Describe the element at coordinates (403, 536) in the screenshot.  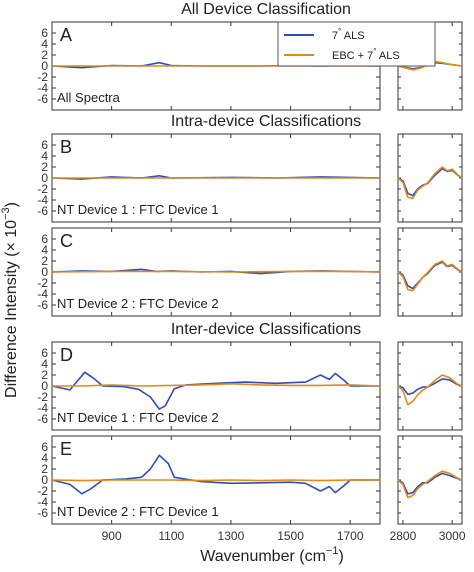
I see `x-tick-label: 2800` at that location.